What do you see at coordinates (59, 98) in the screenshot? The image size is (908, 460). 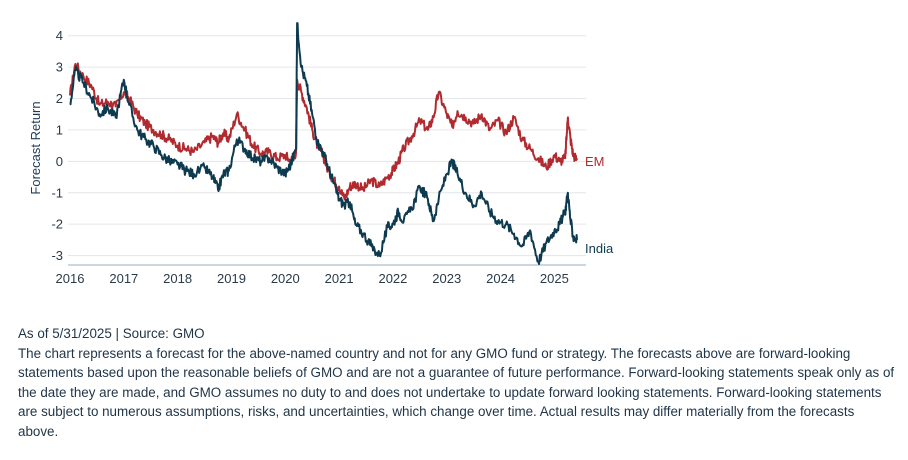 I see `y-tick-label: 2` at bounding box center [59, 98].